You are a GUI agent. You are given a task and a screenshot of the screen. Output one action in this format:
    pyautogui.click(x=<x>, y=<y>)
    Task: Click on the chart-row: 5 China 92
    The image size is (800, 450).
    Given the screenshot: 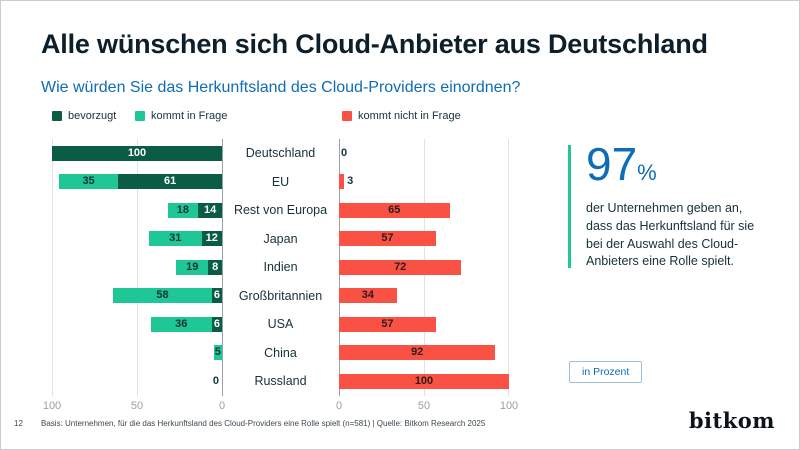 What is the action you would take?
    pyautogui.click(x=280, y=353)
    